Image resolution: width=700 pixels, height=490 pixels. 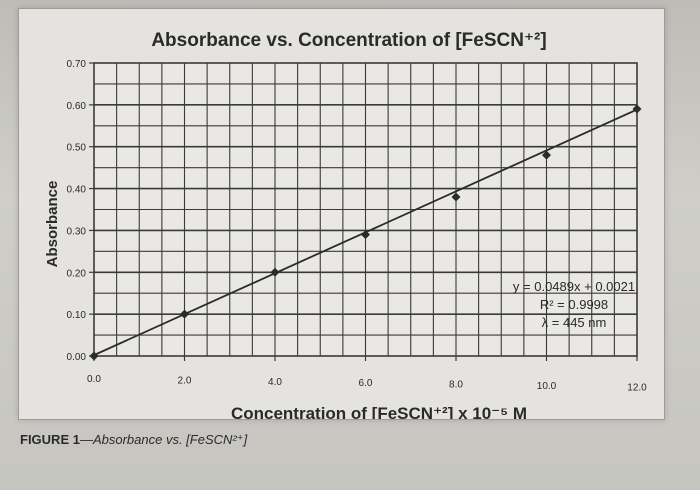 What do you see at coordinates (456, 385) in the screenshot?
I see `x-tick-label: 8.0` at bounding box center [456, 385].